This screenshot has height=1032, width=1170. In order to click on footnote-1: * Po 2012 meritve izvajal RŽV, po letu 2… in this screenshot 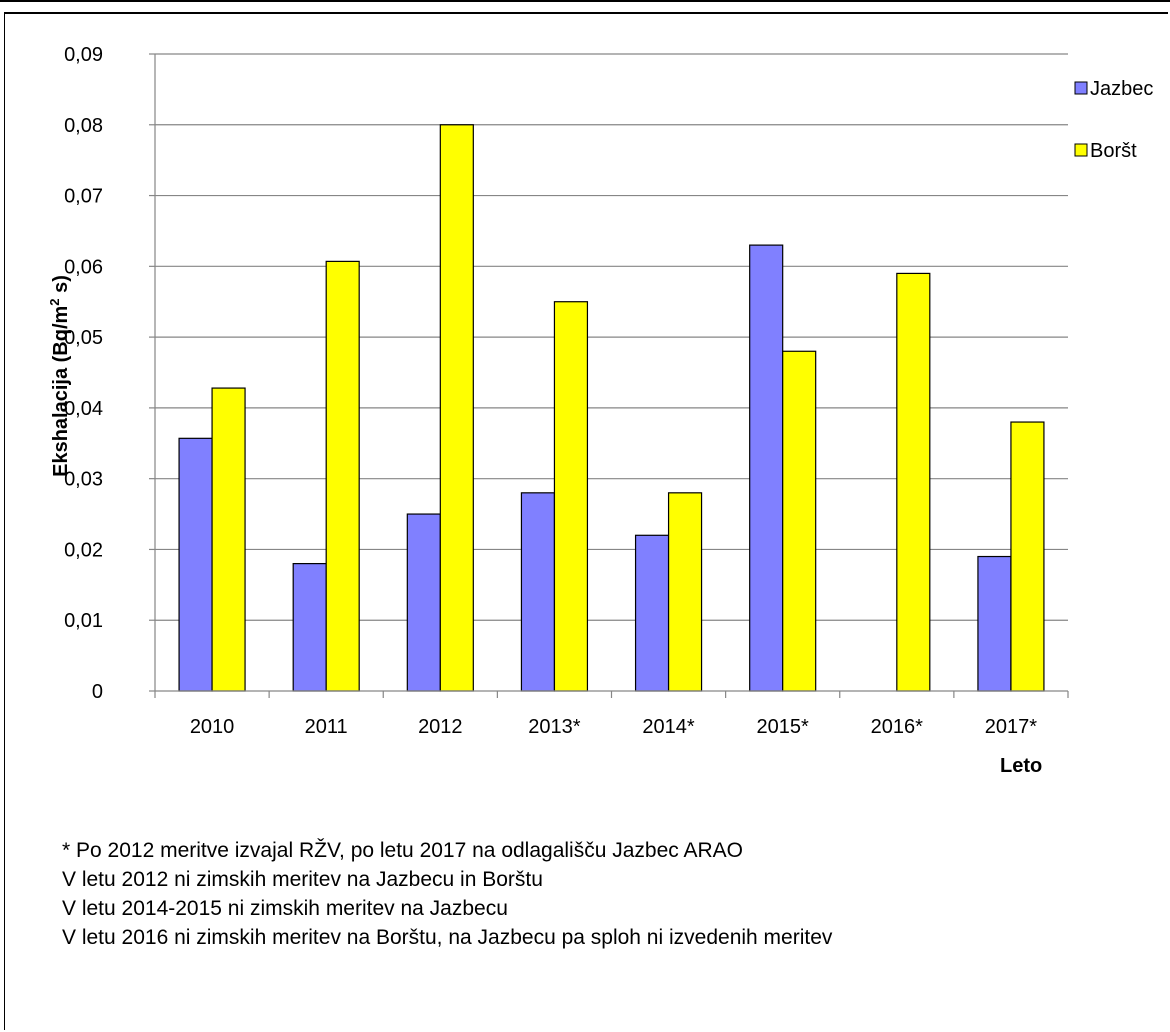, I will do `click(402, 850)`.